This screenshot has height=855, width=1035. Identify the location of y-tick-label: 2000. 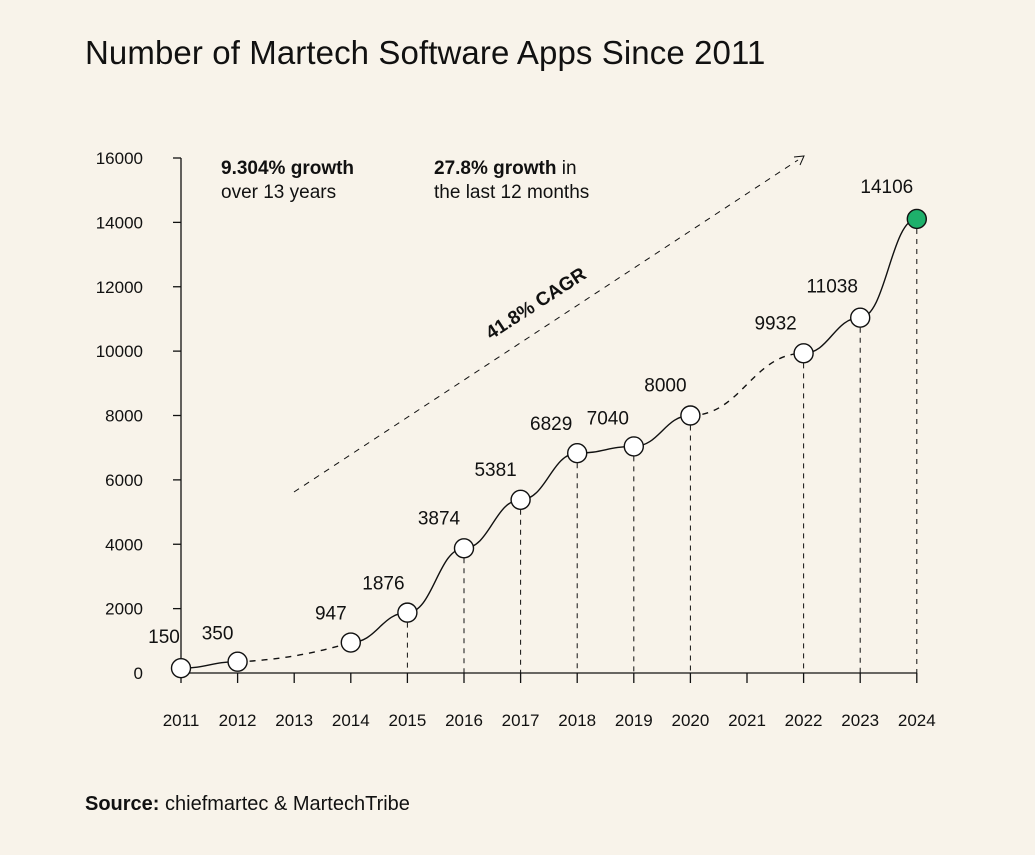
(124, 609).